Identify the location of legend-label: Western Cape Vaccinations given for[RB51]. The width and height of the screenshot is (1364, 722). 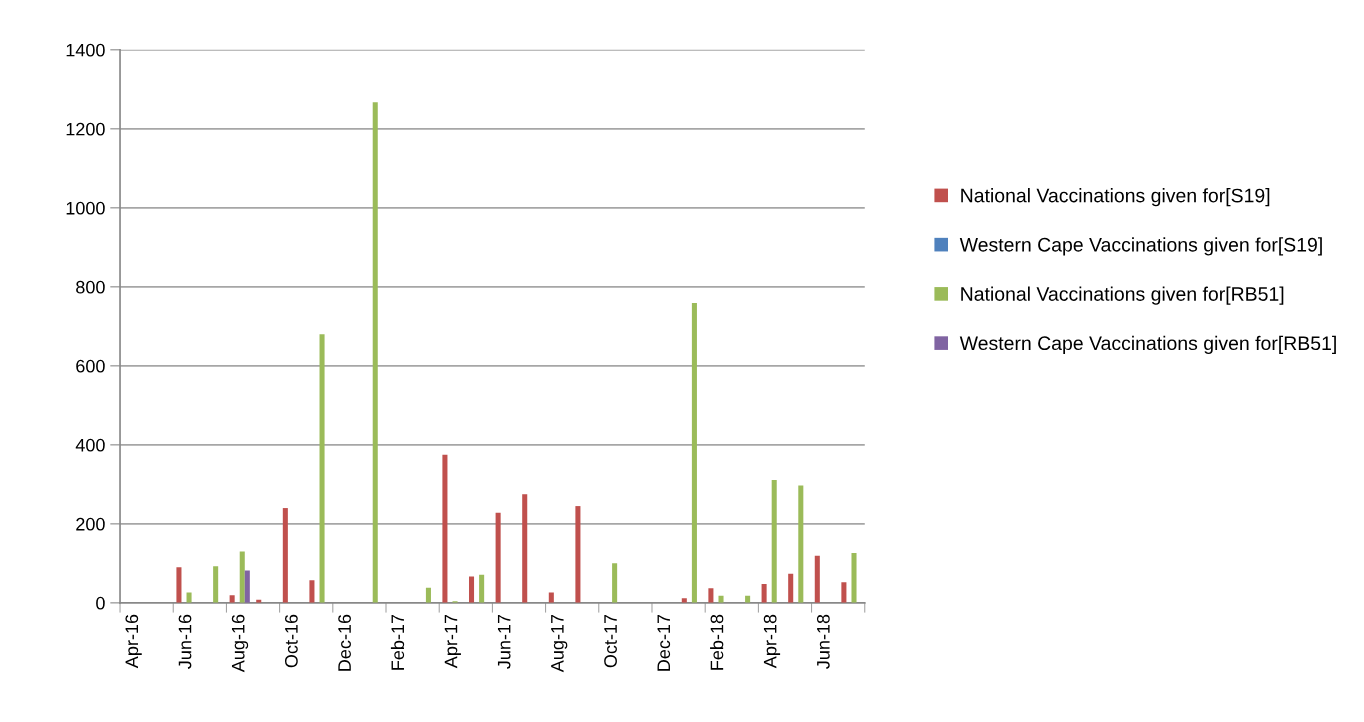
(1147, 344).